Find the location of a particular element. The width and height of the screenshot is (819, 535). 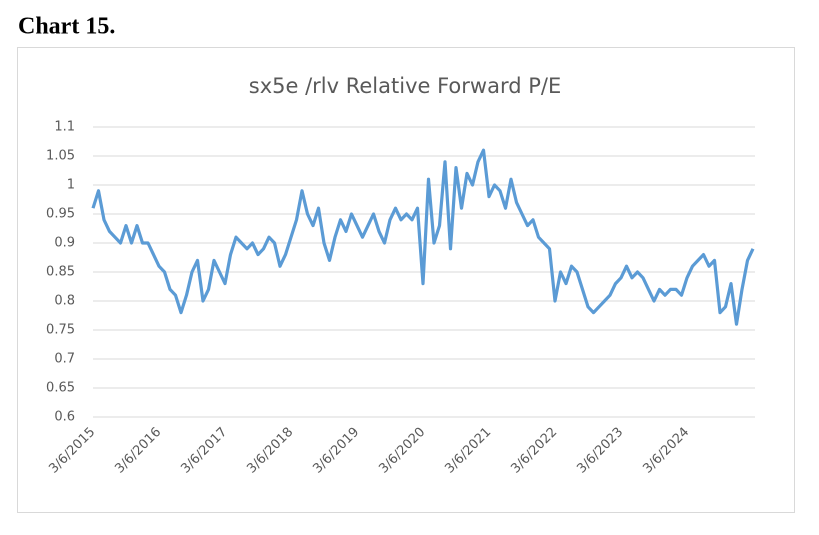

y-tick-label: 1.1 is located at coordinates (64, 127).